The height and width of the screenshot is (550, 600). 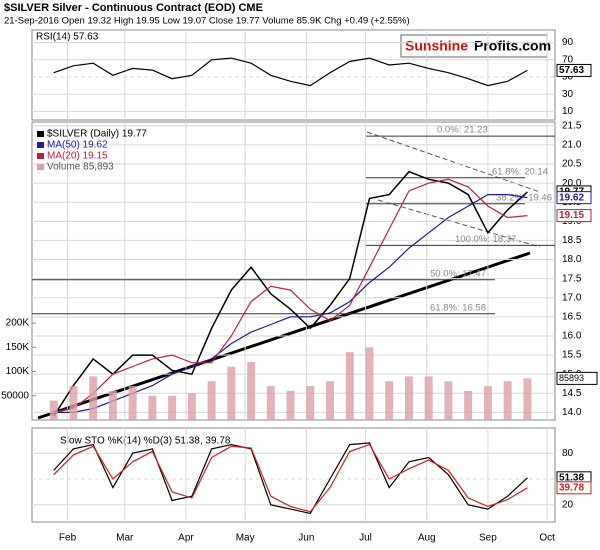 I want to click on fib-label: 38.2%: 19.46, so click(x=524, y=197).